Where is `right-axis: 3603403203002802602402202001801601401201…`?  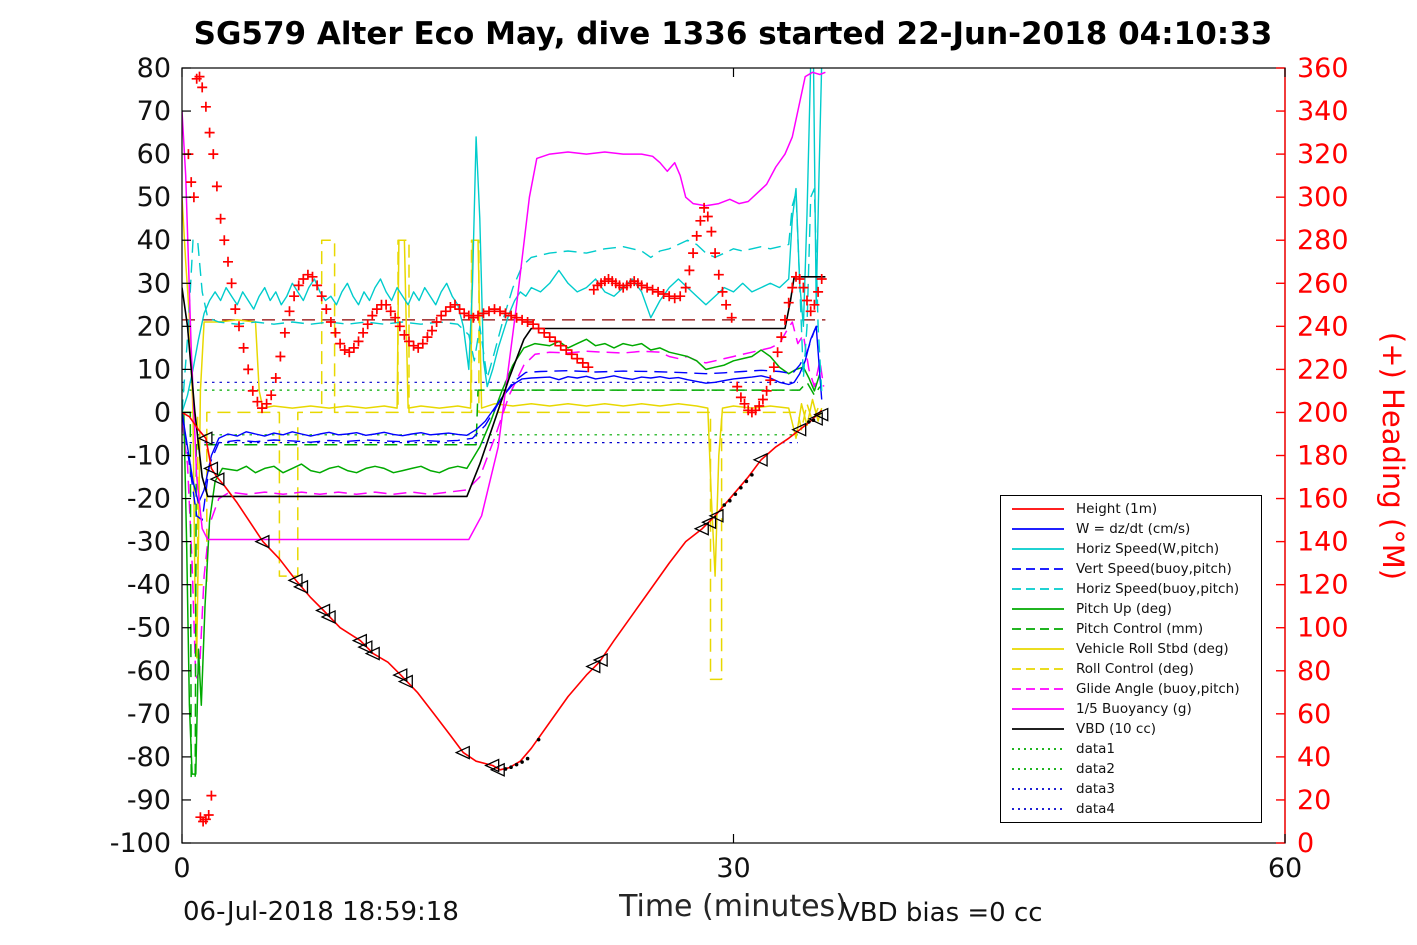
right-axis: 3603403203002802602402202001801601401201… is located at coordinates (1312, 456).